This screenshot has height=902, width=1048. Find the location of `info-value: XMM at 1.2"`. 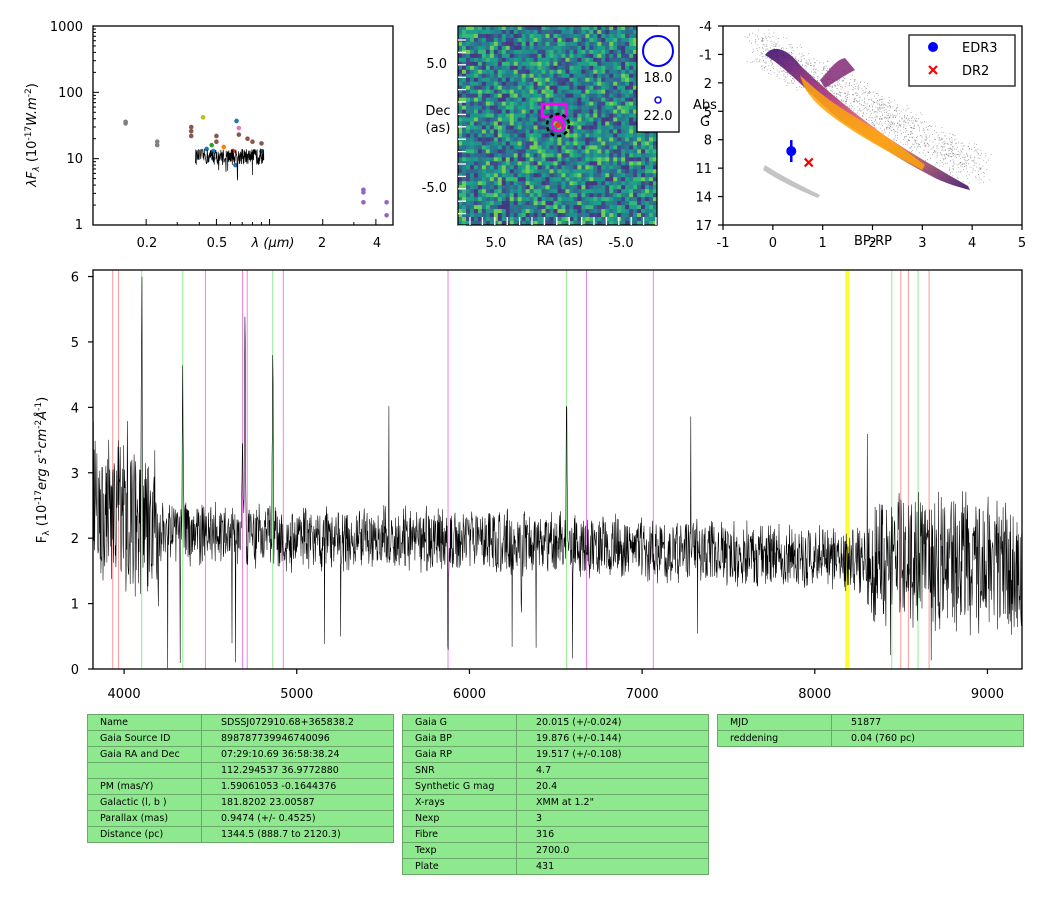

info-value: XMM at 1.2" is located at coordinates (612, 802).